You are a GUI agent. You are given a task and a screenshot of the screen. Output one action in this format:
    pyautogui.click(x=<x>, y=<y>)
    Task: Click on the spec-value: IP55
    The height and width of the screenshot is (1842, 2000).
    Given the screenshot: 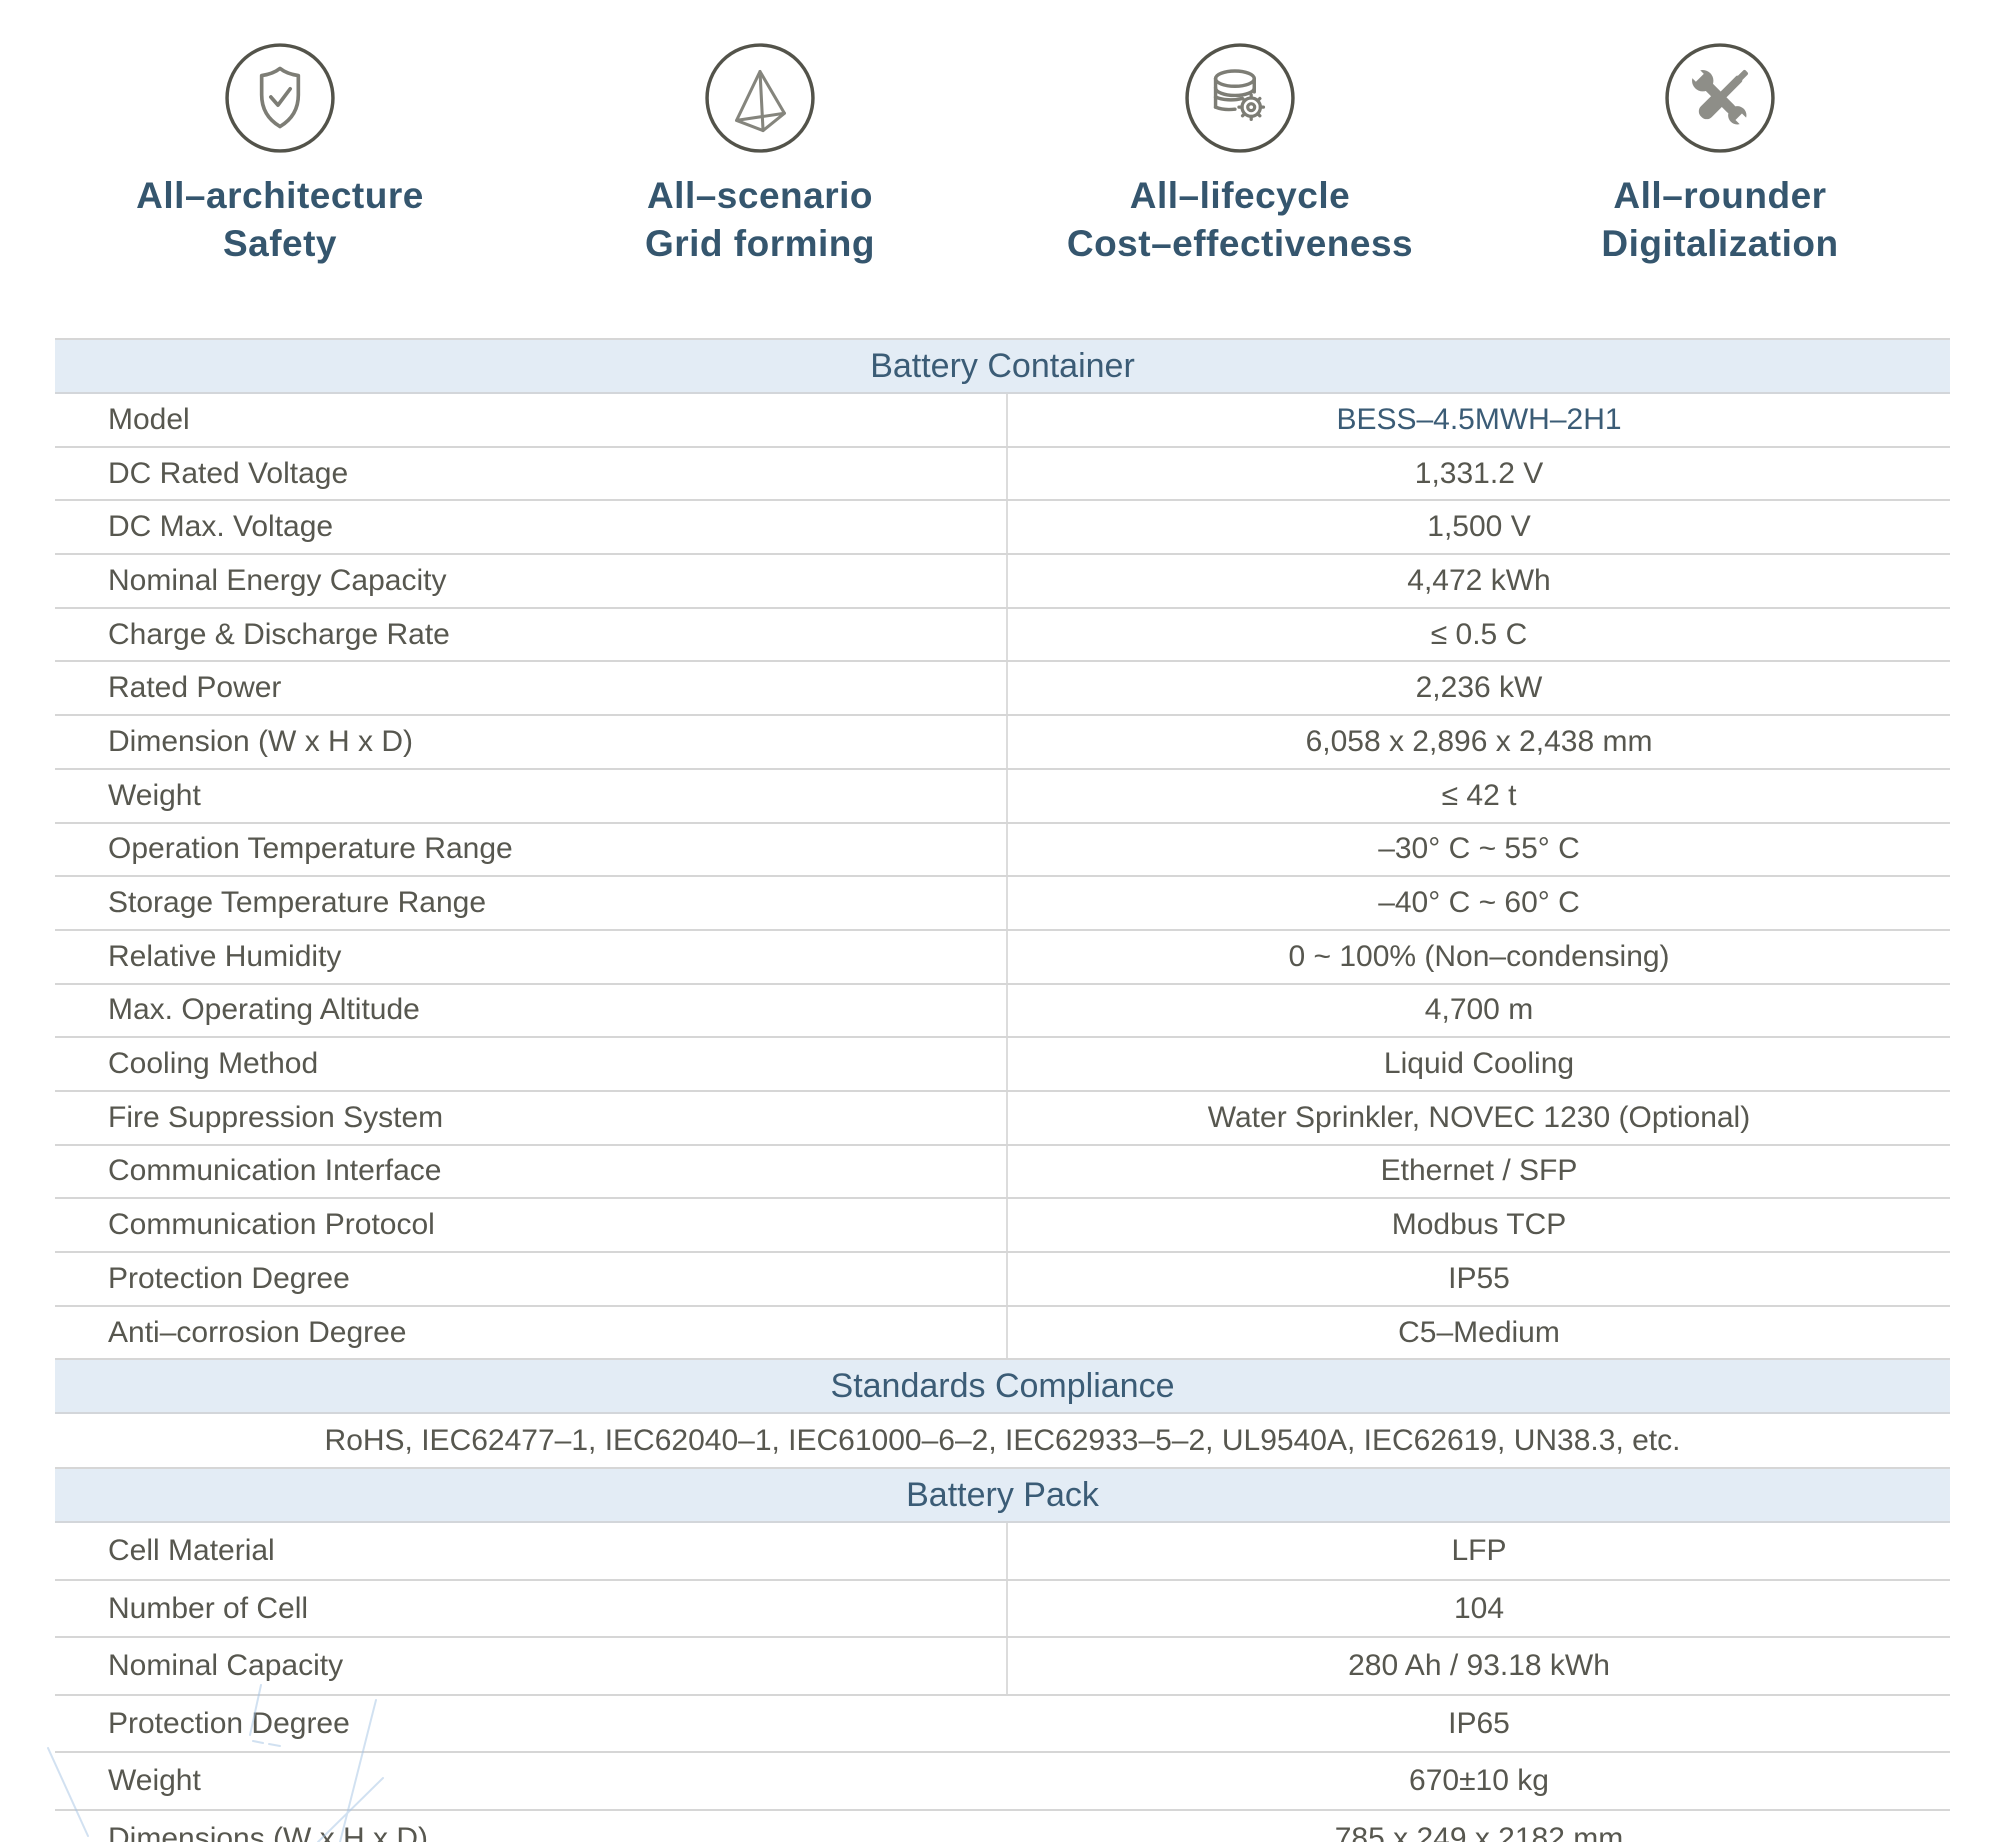 What is the action you would take?
    pyautogui.click(x=1479, y=1278)
    